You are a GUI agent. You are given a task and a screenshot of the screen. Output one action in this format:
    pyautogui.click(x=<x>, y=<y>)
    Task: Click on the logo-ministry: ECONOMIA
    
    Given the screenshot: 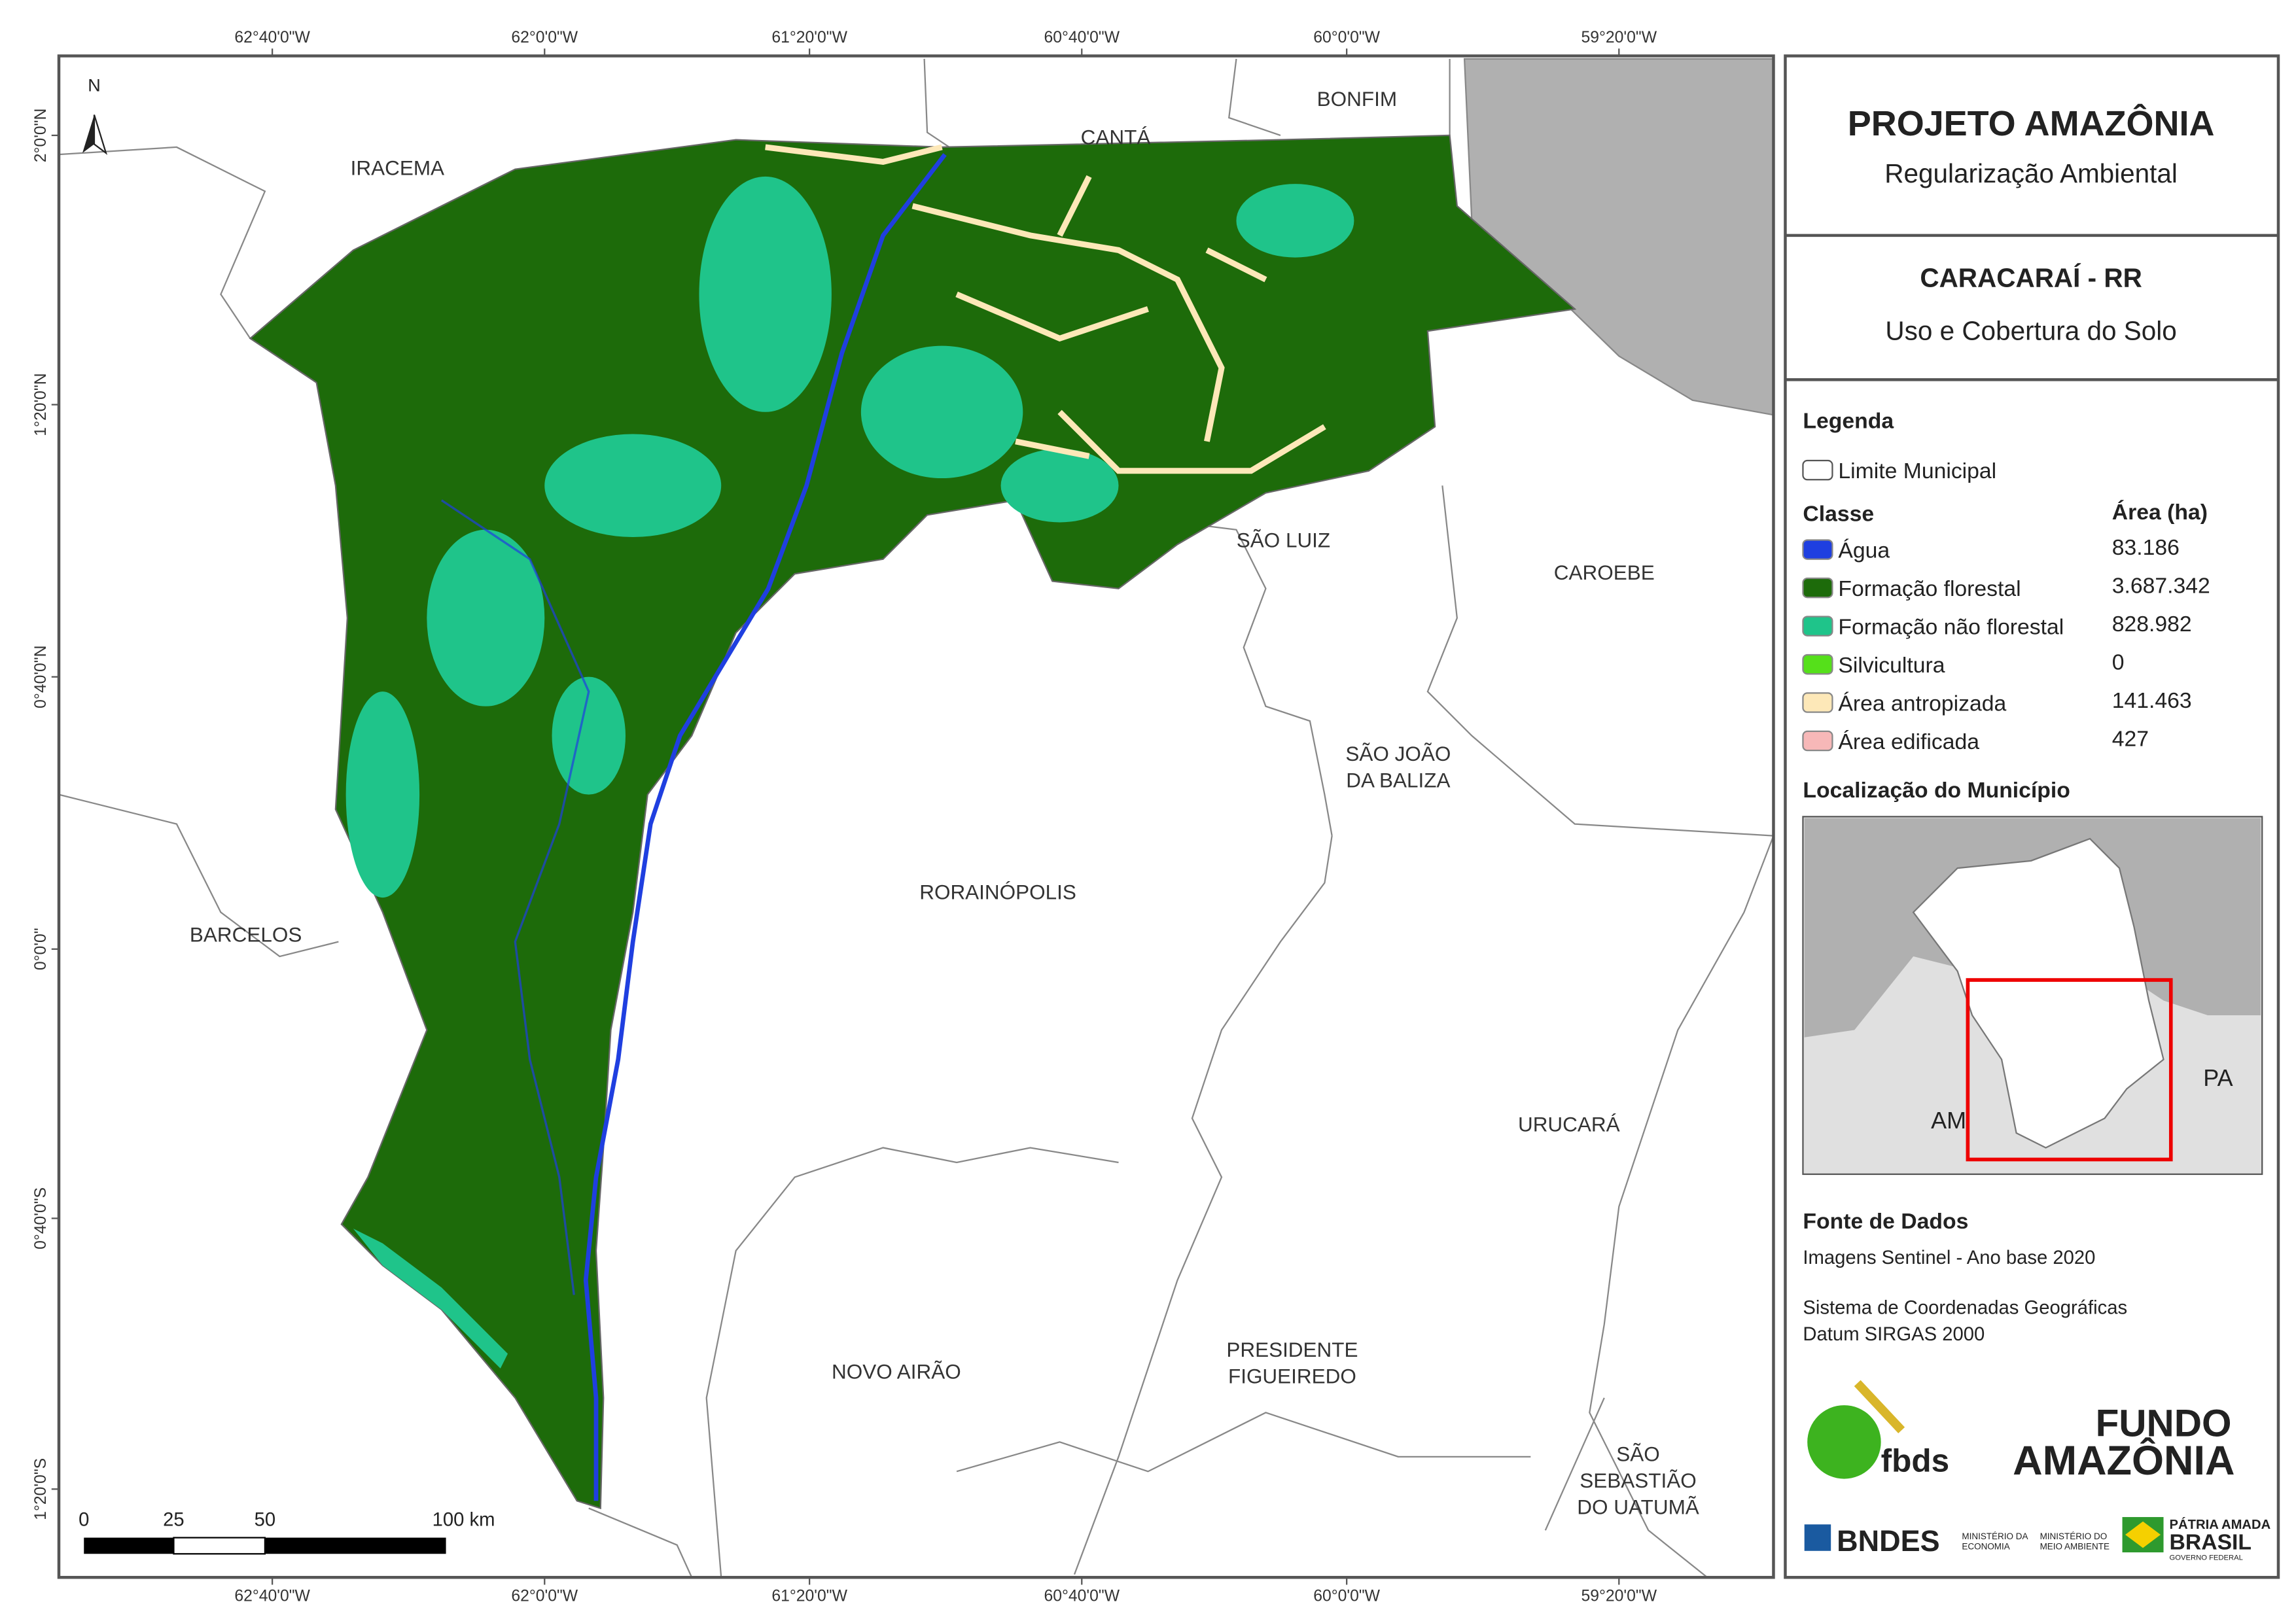 What is the action you would take?
    pyautogui.click(x=1986, y=1547)
    